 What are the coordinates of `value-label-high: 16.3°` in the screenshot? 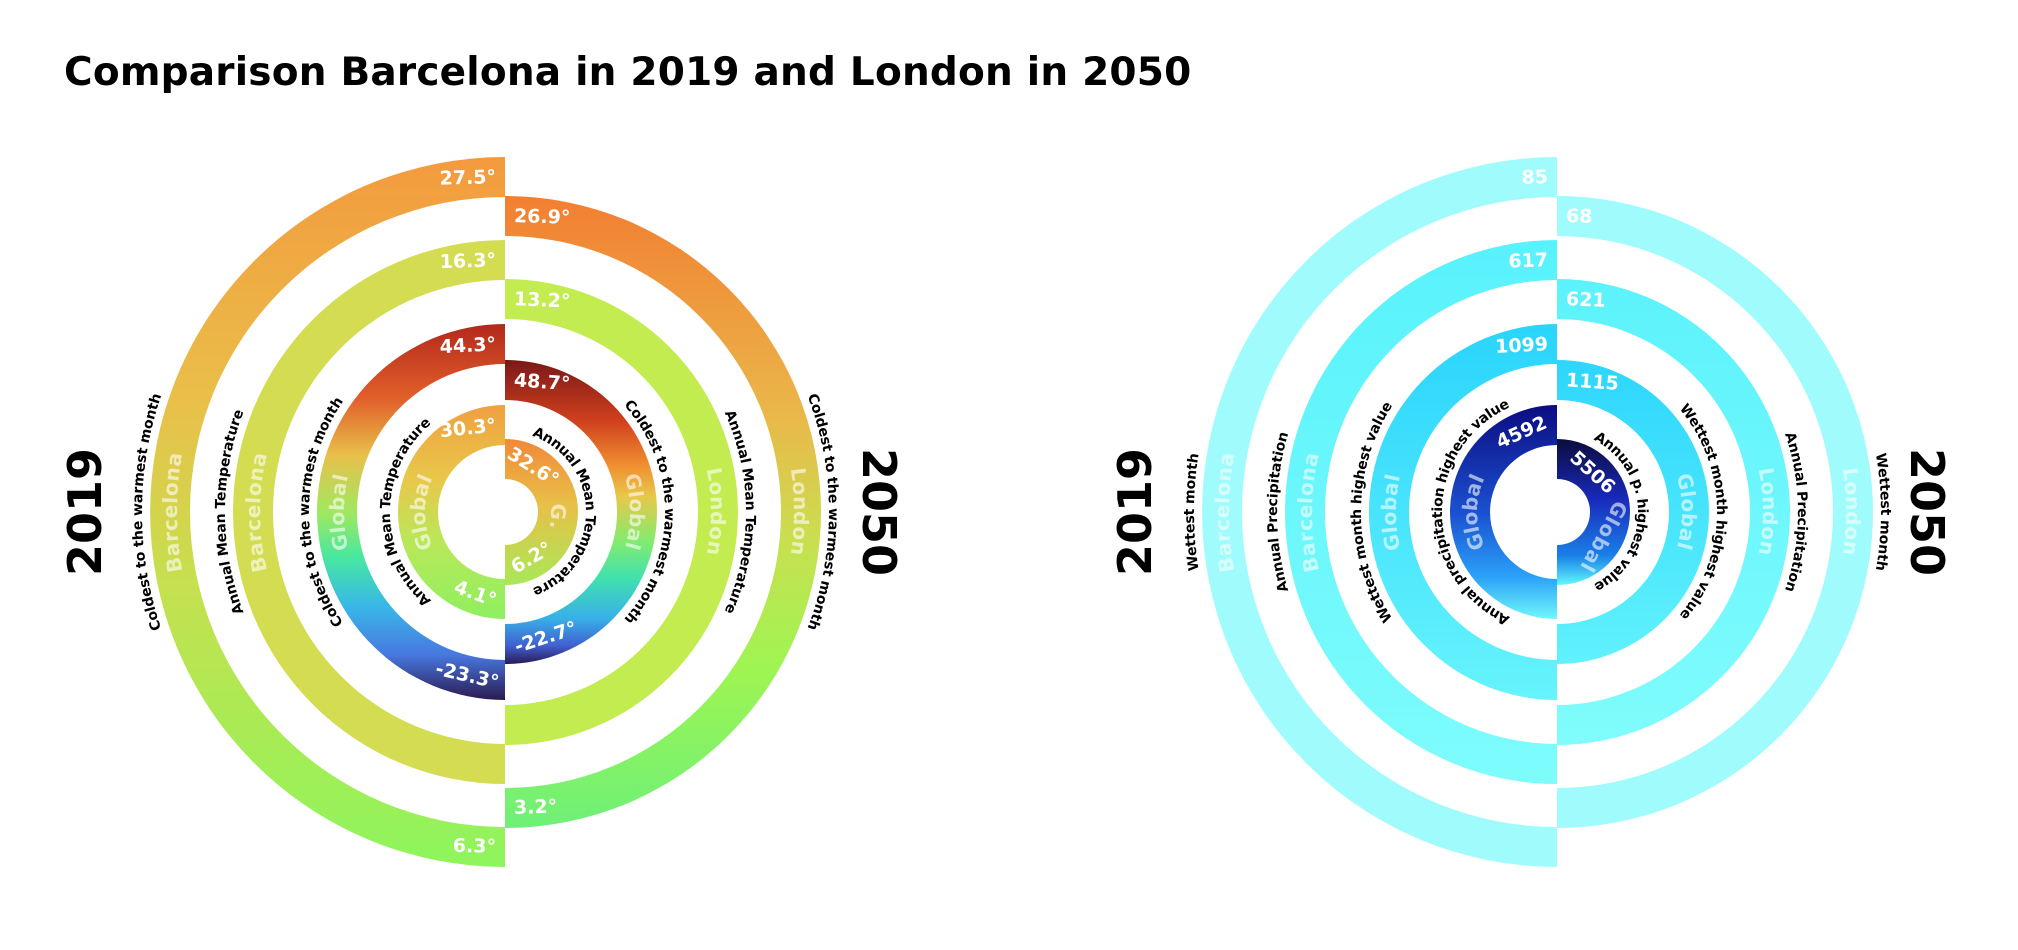 It's located at (467, 261).